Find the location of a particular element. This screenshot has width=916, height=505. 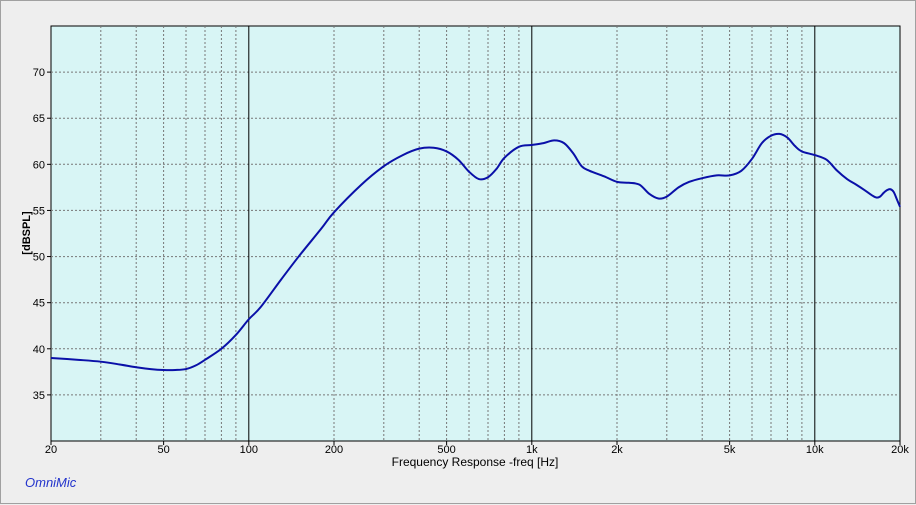

x-tick-label: 5k is located at coordinates (730, 450).